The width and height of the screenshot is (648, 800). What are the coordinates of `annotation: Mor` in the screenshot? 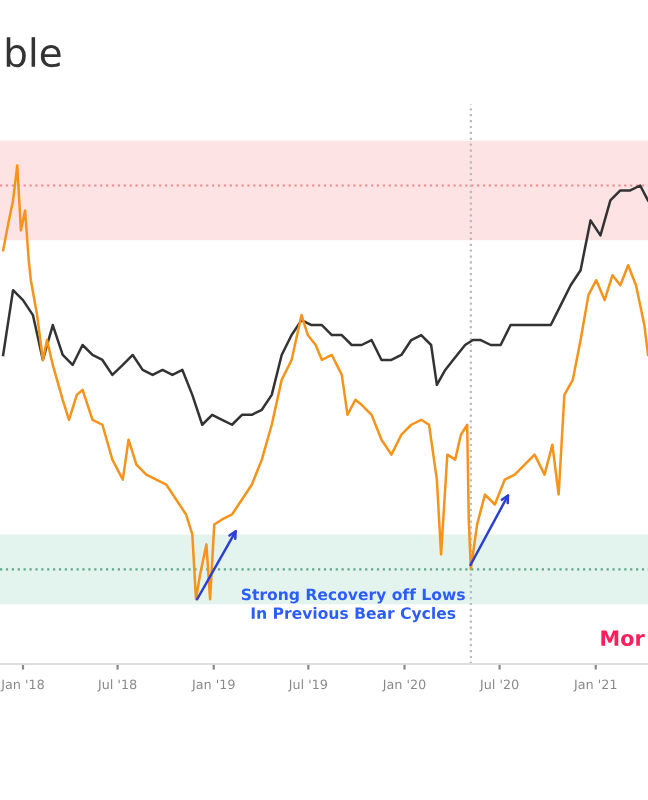 It's located at (623, 638).